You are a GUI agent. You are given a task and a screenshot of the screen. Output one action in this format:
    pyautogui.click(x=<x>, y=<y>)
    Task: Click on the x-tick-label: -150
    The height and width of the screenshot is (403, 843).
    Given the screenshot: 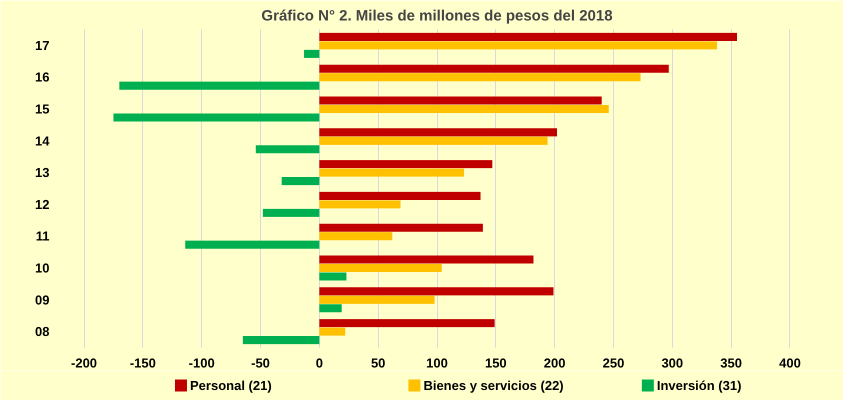 What is the action you would take?
    pyautogui.click(x=143, y=363)
    